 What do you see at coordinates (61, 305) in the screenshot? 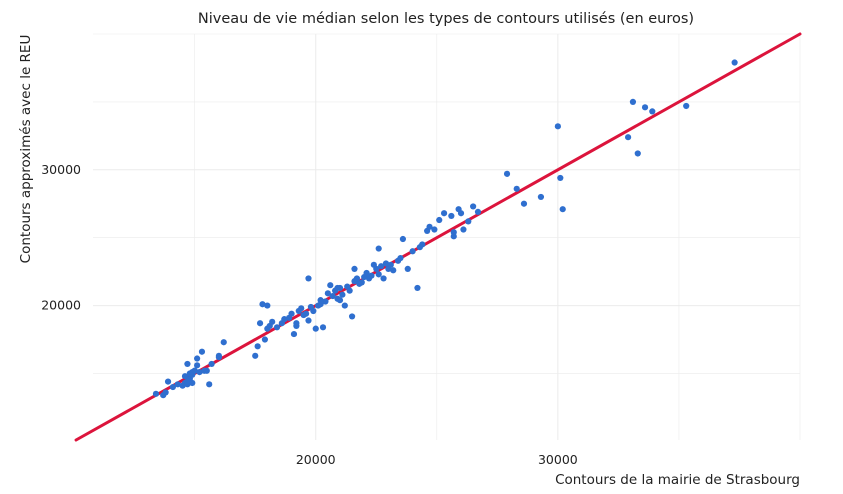
I see `y-tick-label: 20000` at bounding box center [61, 305].